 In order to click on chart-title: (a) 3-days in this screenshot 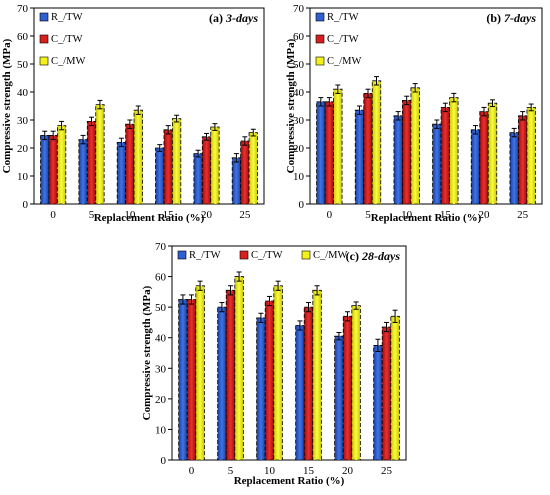, I will do `click(233, 18)`.